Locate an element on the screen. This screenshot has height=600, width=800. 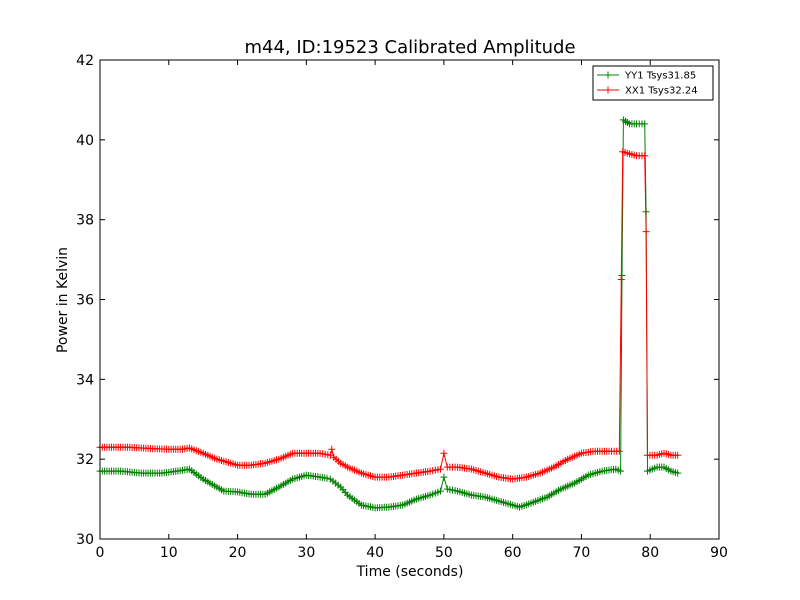
legend: YY1 Tsys31.85 XX1 Tsys32.24 is located at coordinates (653, 83).